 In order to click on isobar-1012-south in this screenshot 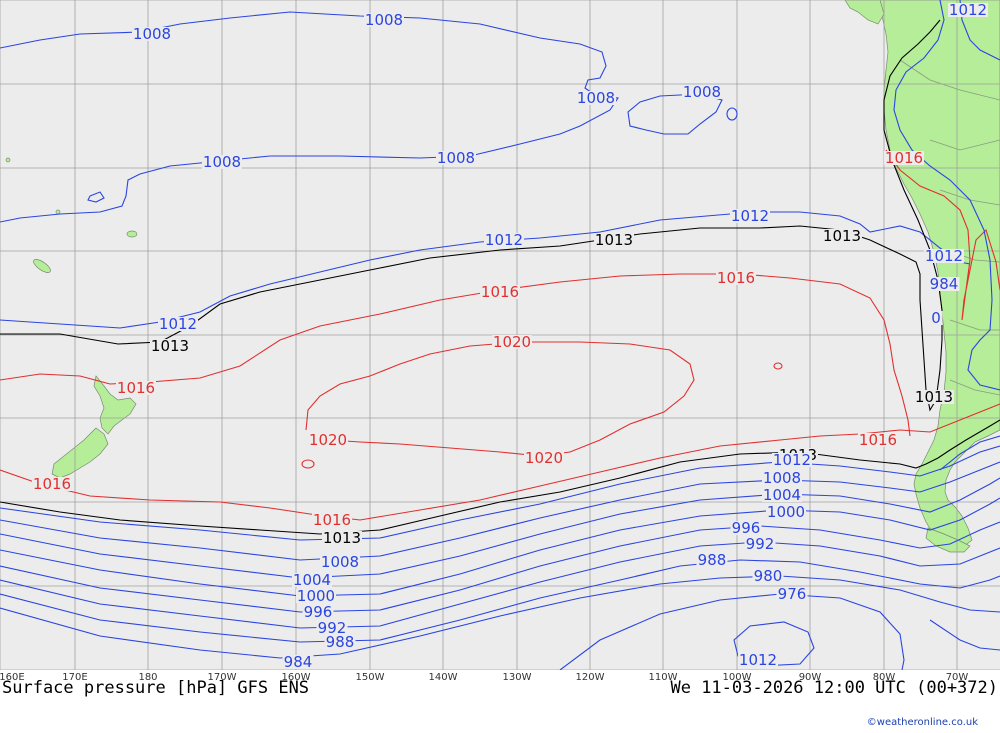, I will do `click(500, 493)`.